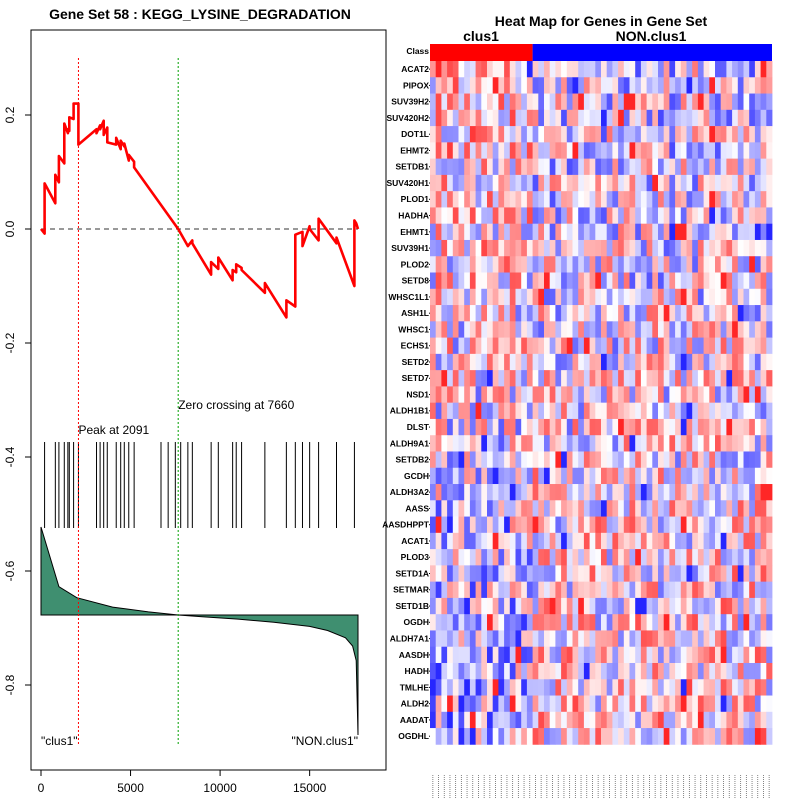  I want to click on gene-label: DLST, so click(418, 427).